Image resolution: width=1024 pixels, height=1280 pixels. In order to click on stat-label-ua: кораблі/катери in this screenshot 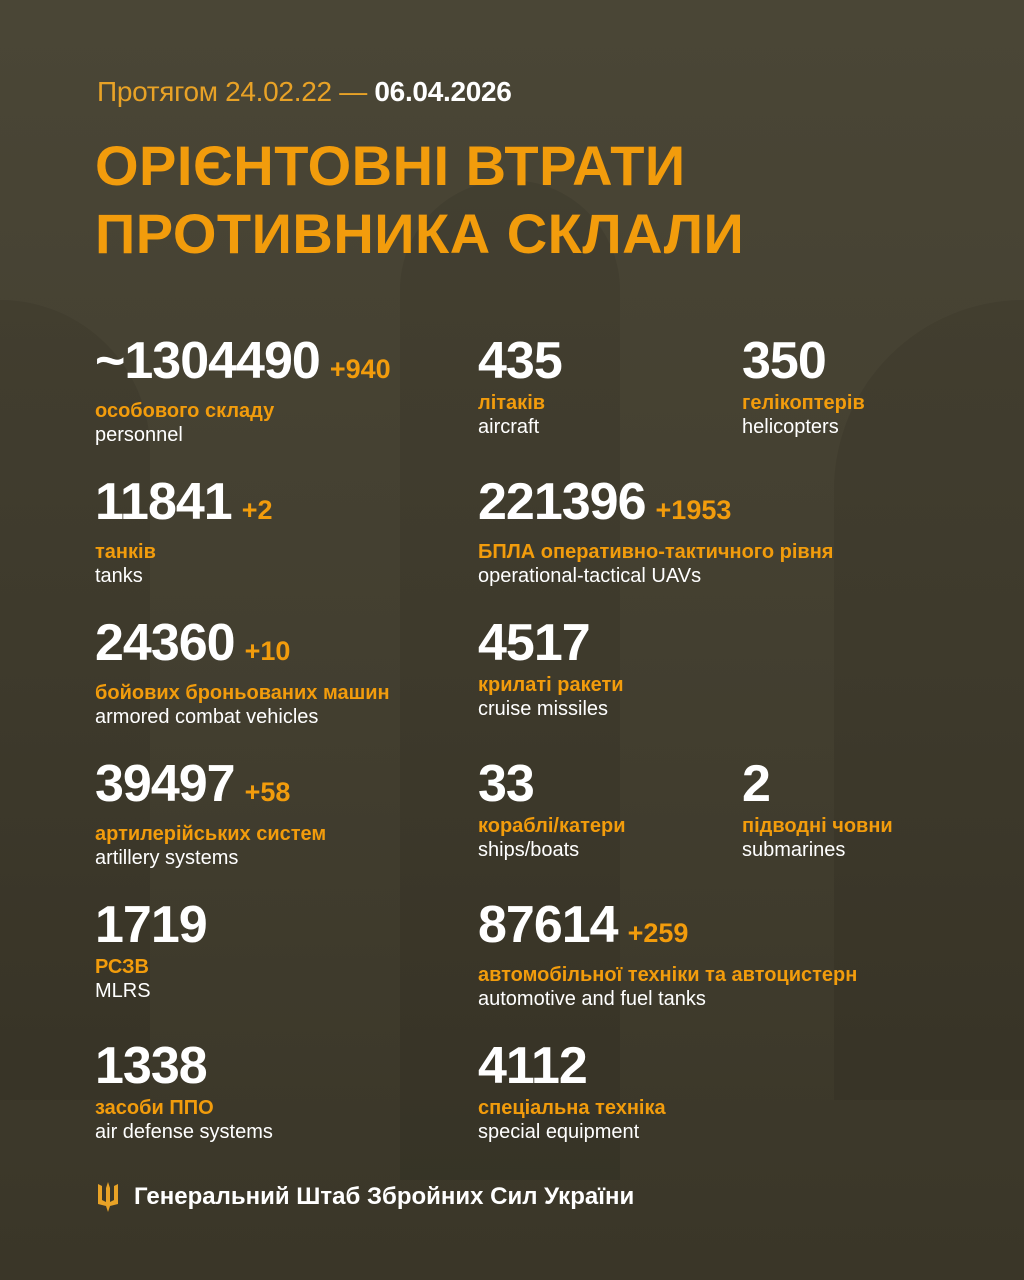, I will do `click(552, 826)`.